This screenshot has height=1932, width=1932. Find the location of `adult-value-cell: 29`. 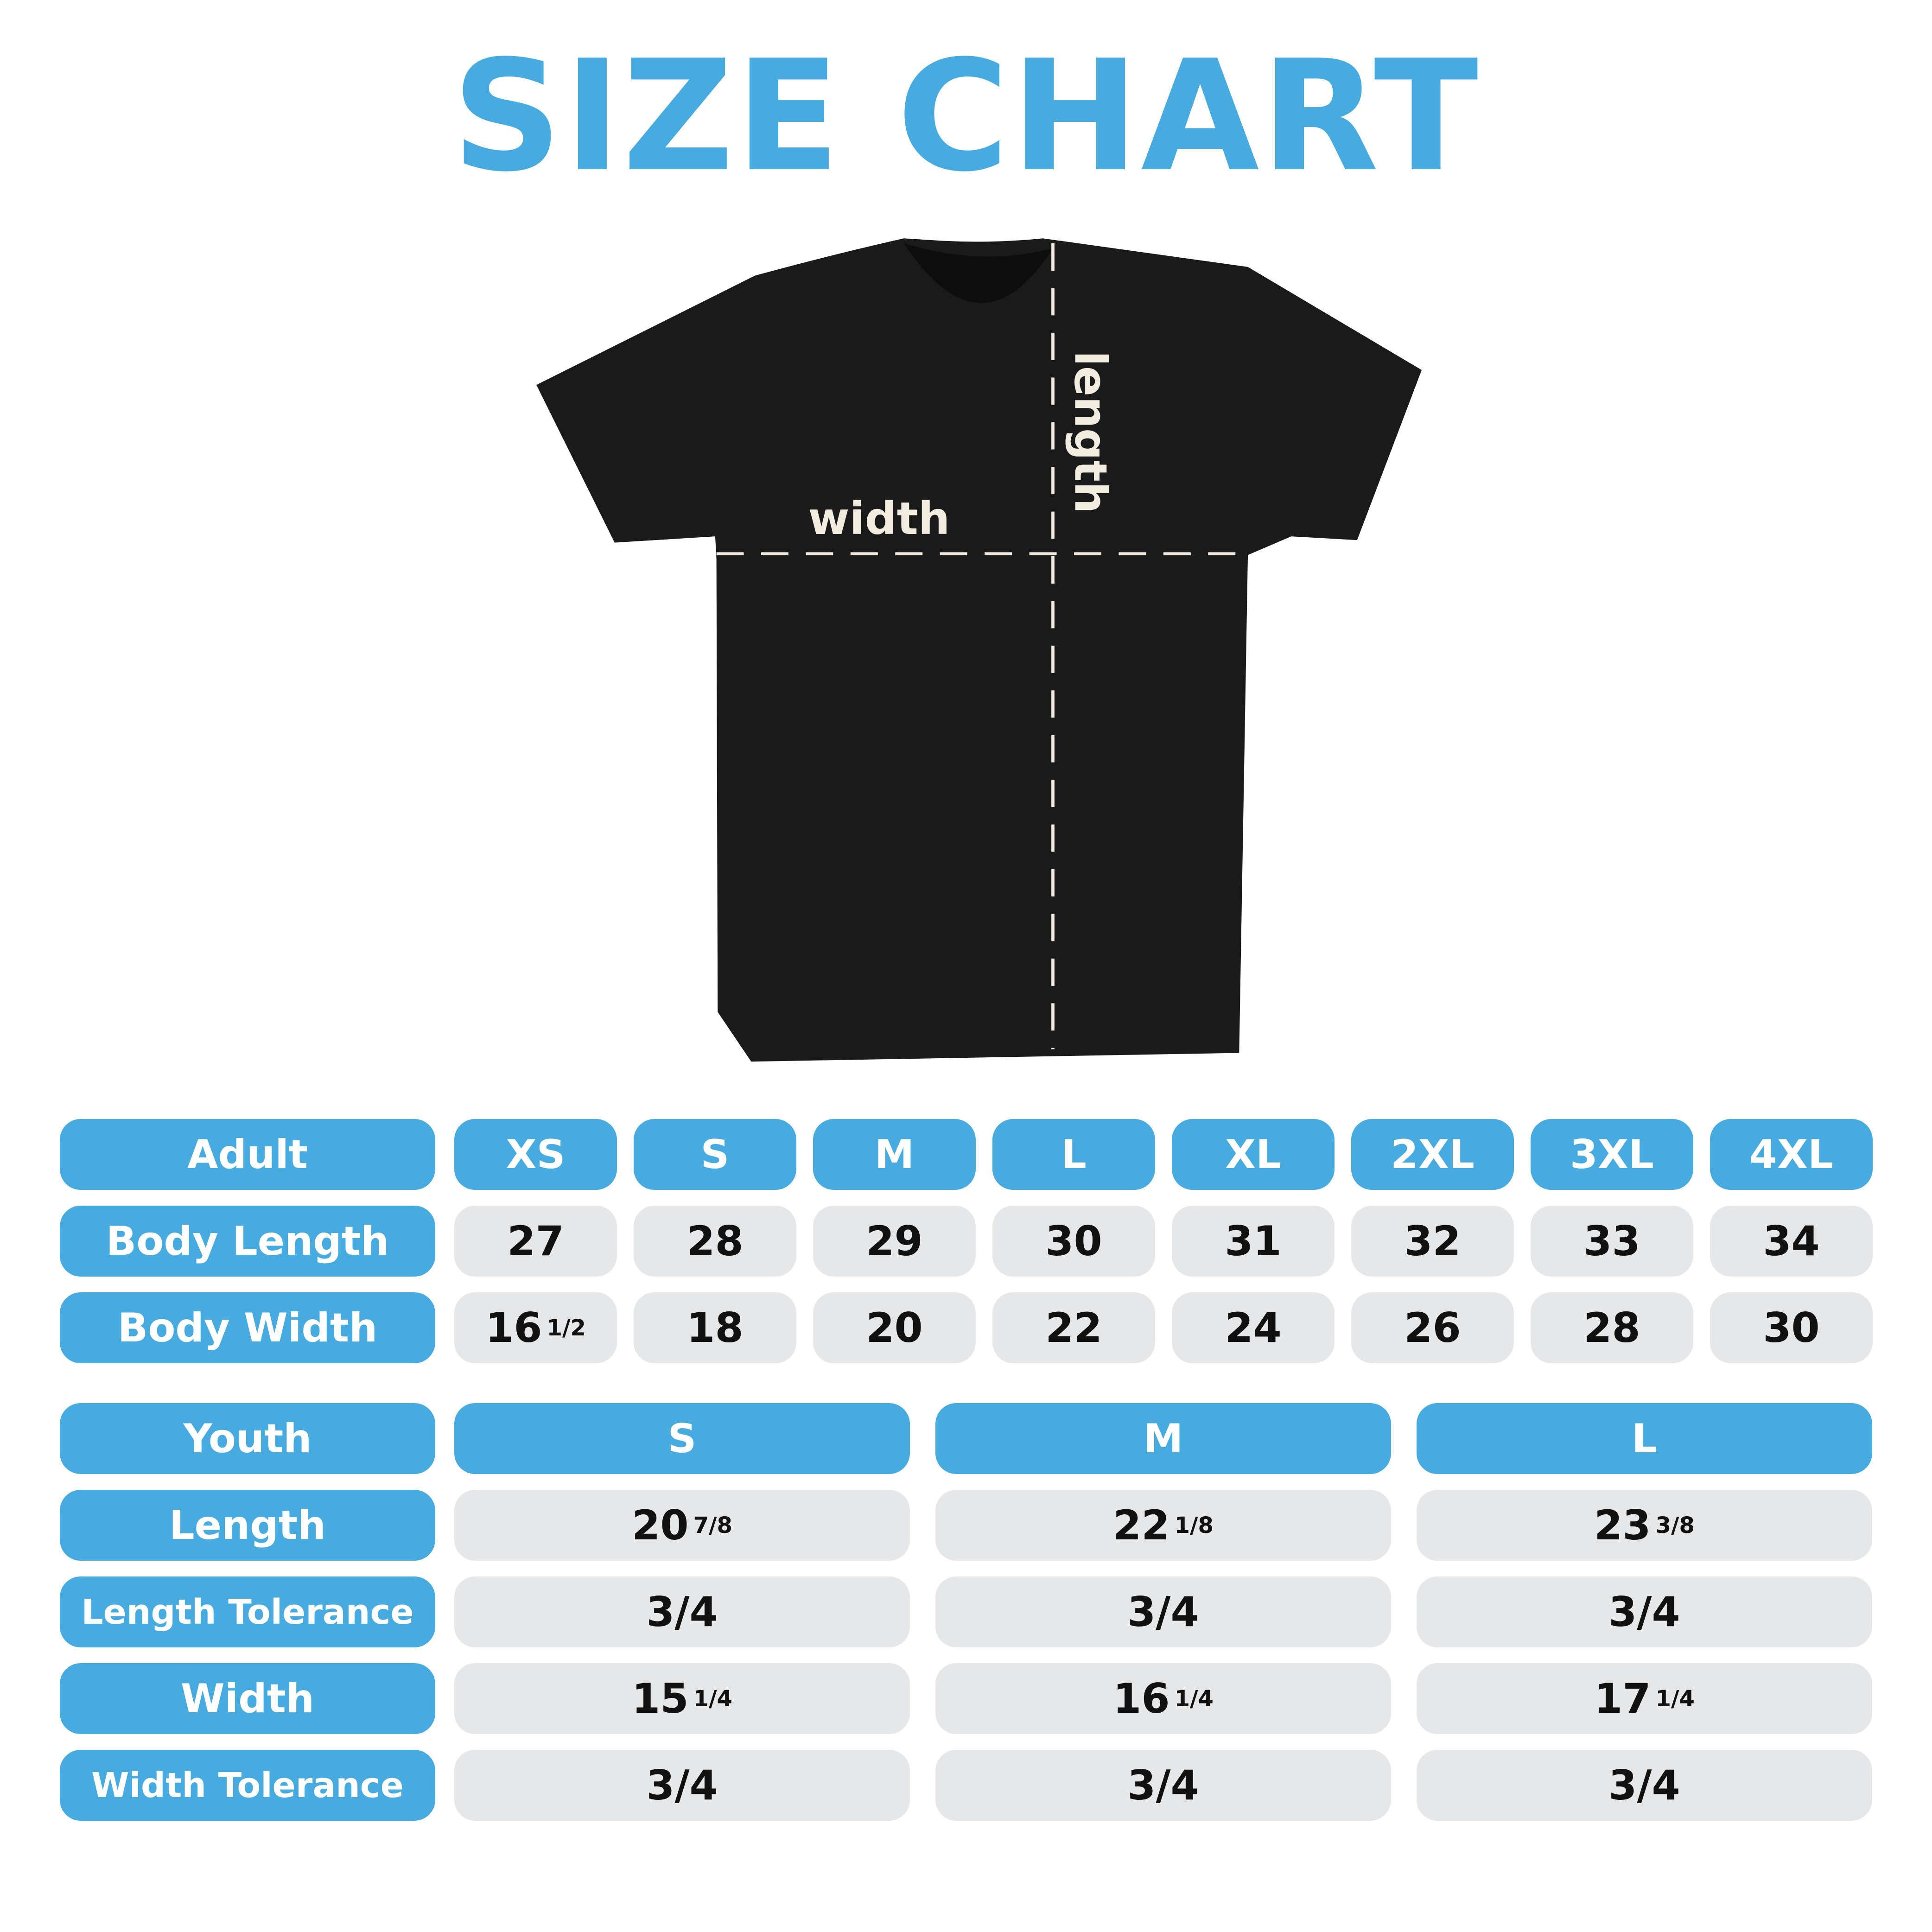

adult-value-cell: 29 is located at coordinates (894, 1241).